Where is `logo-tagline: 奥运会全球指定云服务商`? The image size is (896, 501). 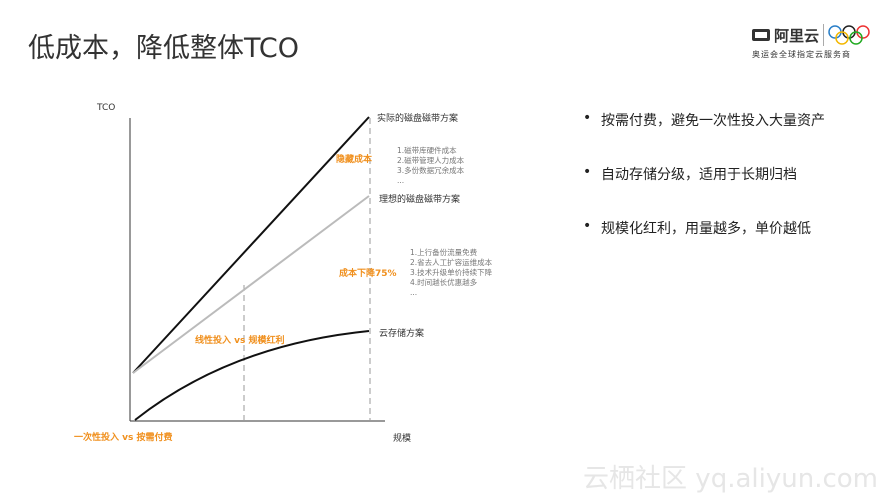
logo-tagline: 奥运会全球指定云服务商 is located at coordinates (801, 54).